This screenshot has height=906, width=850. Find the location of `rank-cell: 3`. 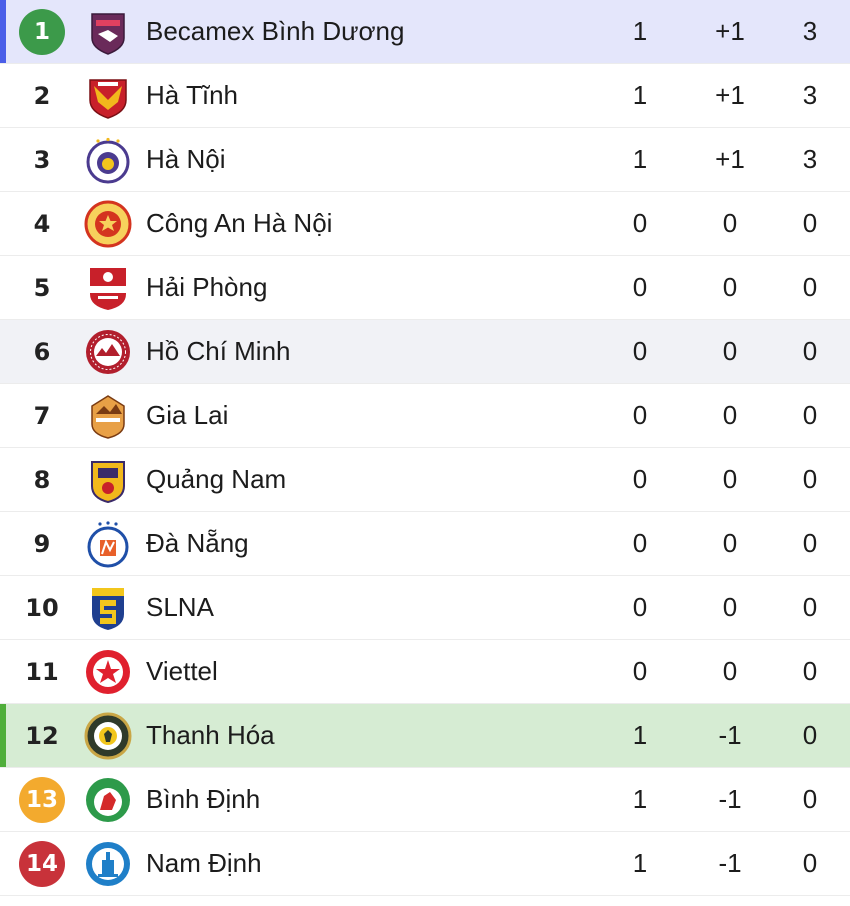

rank-cell: 3 is located at coordinates (42, 160).